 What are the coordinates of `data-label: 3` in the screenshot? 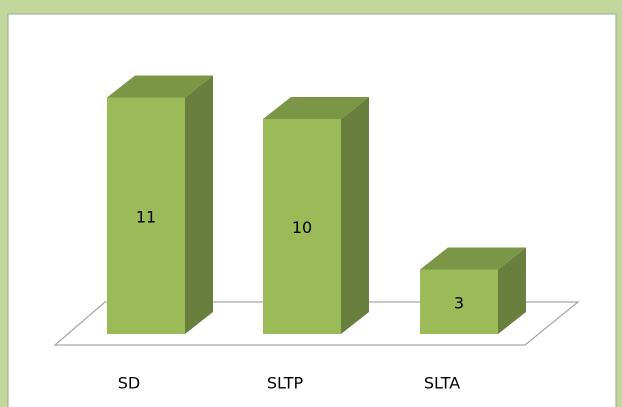 It's located at (459, 302).